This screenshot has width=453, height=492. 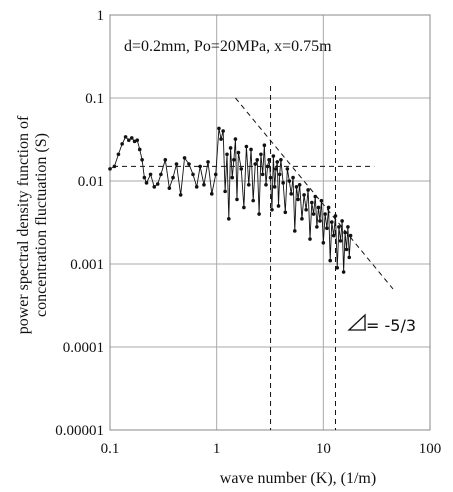 What do you see at coordinates (87, 265) in the screenshot?
I see `y-tick-label: 0.001` at bounding box center [87, 265].